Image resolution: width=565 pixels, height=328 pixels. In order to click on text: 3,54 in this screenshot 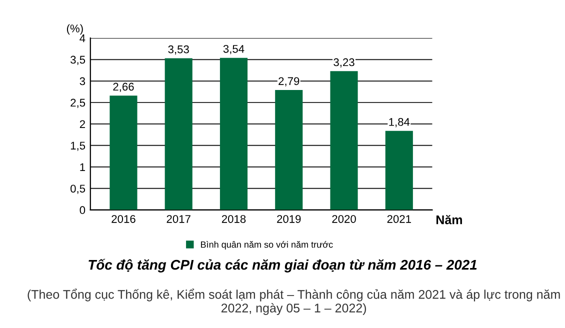, I will do `click(233, 49)`.